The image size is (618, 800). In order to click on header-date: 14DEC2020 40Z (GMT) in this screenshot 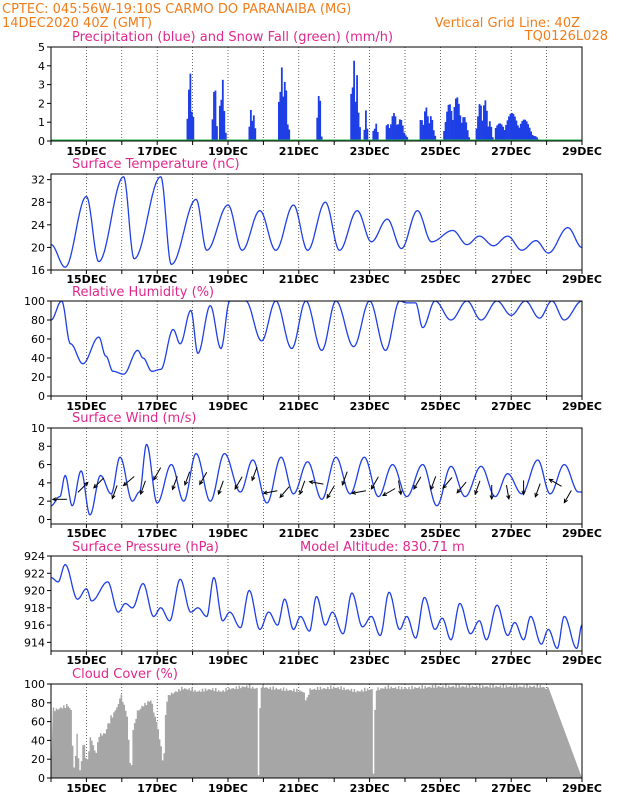, I will do `click(77, 23)`.